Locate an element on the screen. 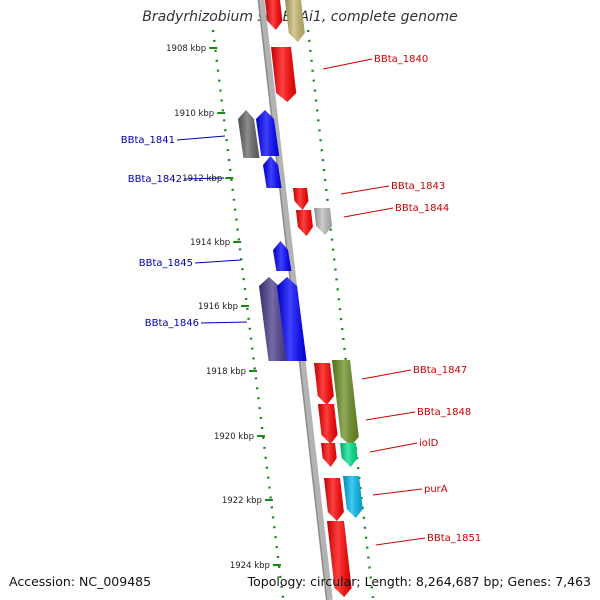 The image size is (600, 600). gene-label: BBta_1841 is located at coordinates (148, 140).